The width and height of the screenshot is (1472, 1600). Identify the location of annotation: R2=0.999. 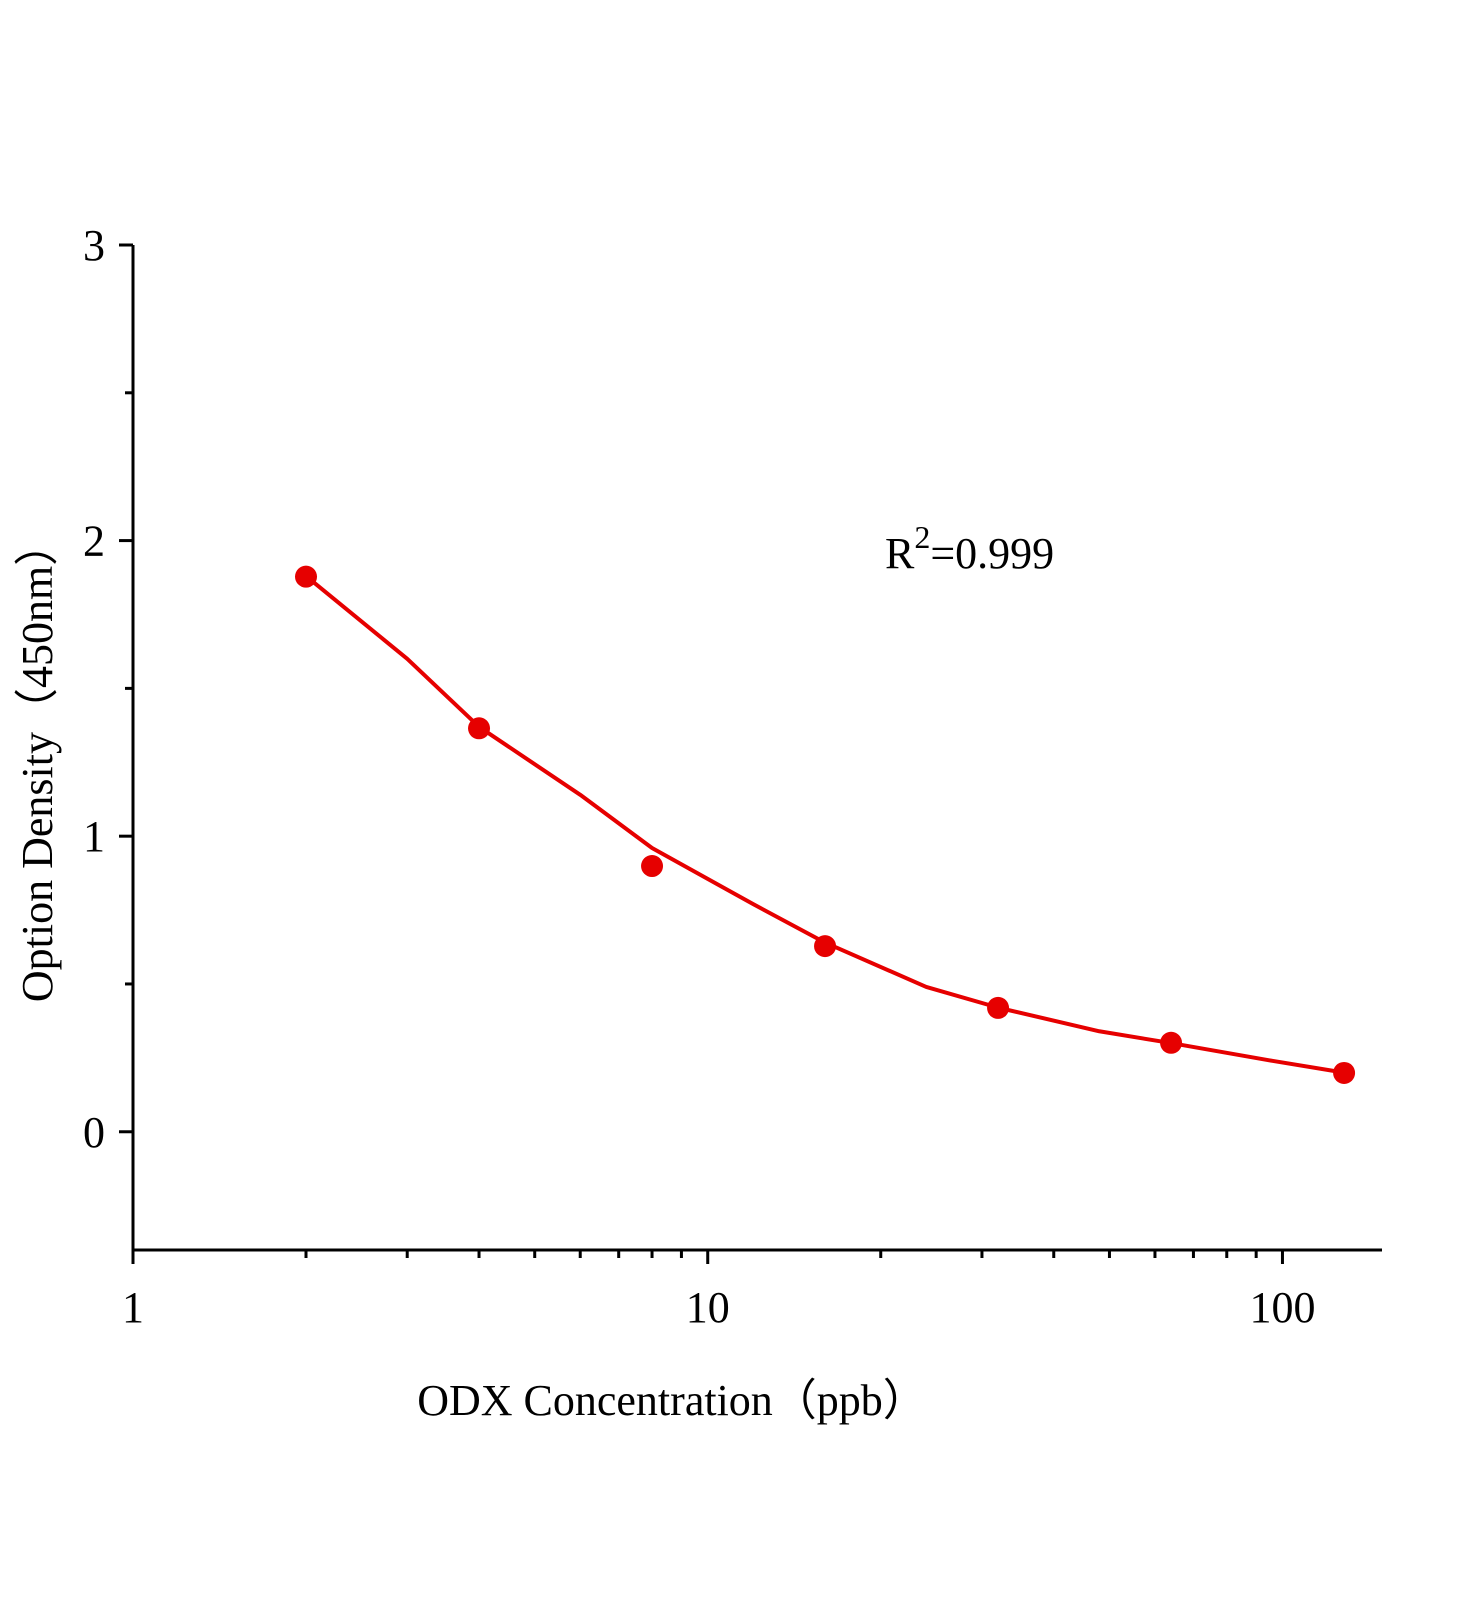
(969, 548).